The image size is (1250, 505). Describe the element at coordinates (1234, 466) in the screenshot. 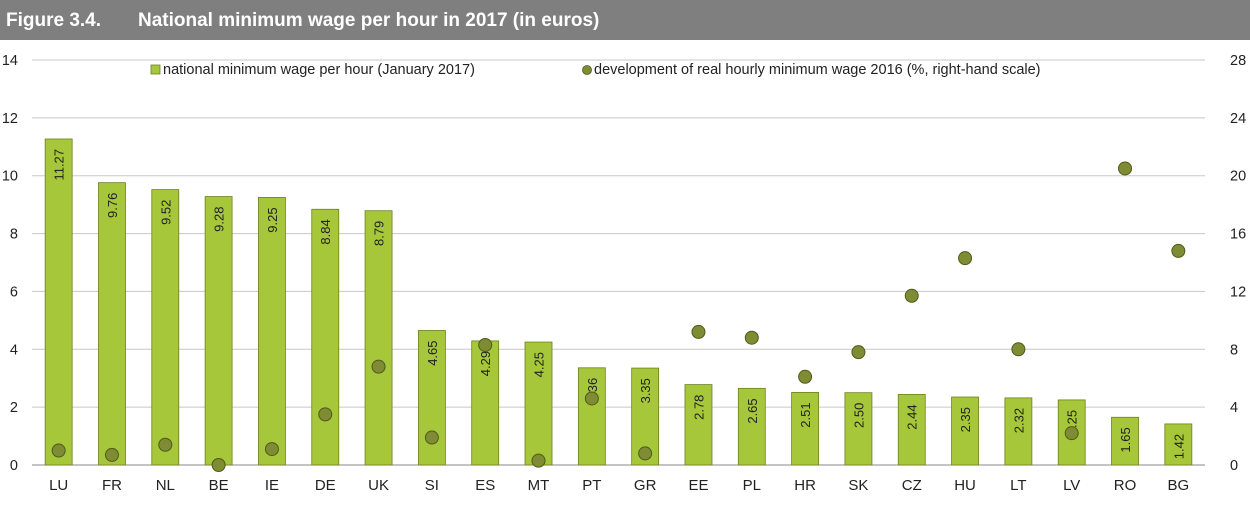

I see `right-tick-label: 0` at that location.